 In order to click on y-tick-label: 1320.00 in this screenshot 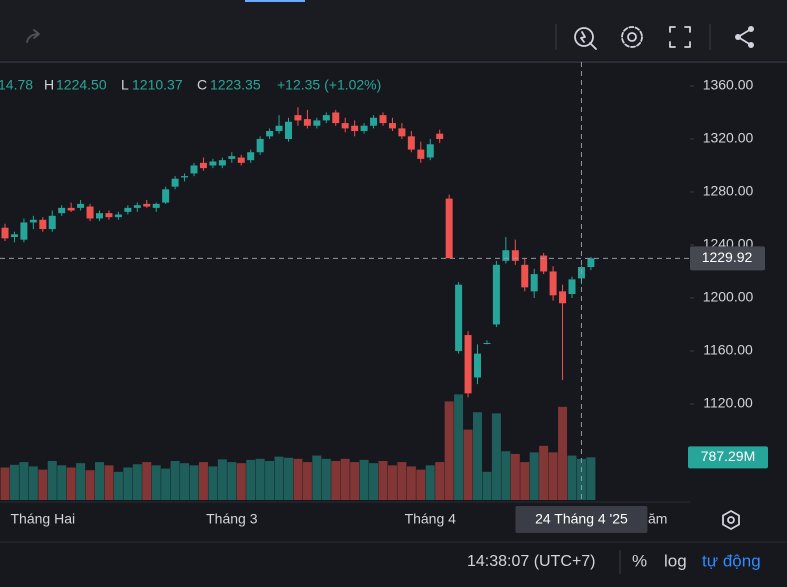, I will do `click(728, 138)`.